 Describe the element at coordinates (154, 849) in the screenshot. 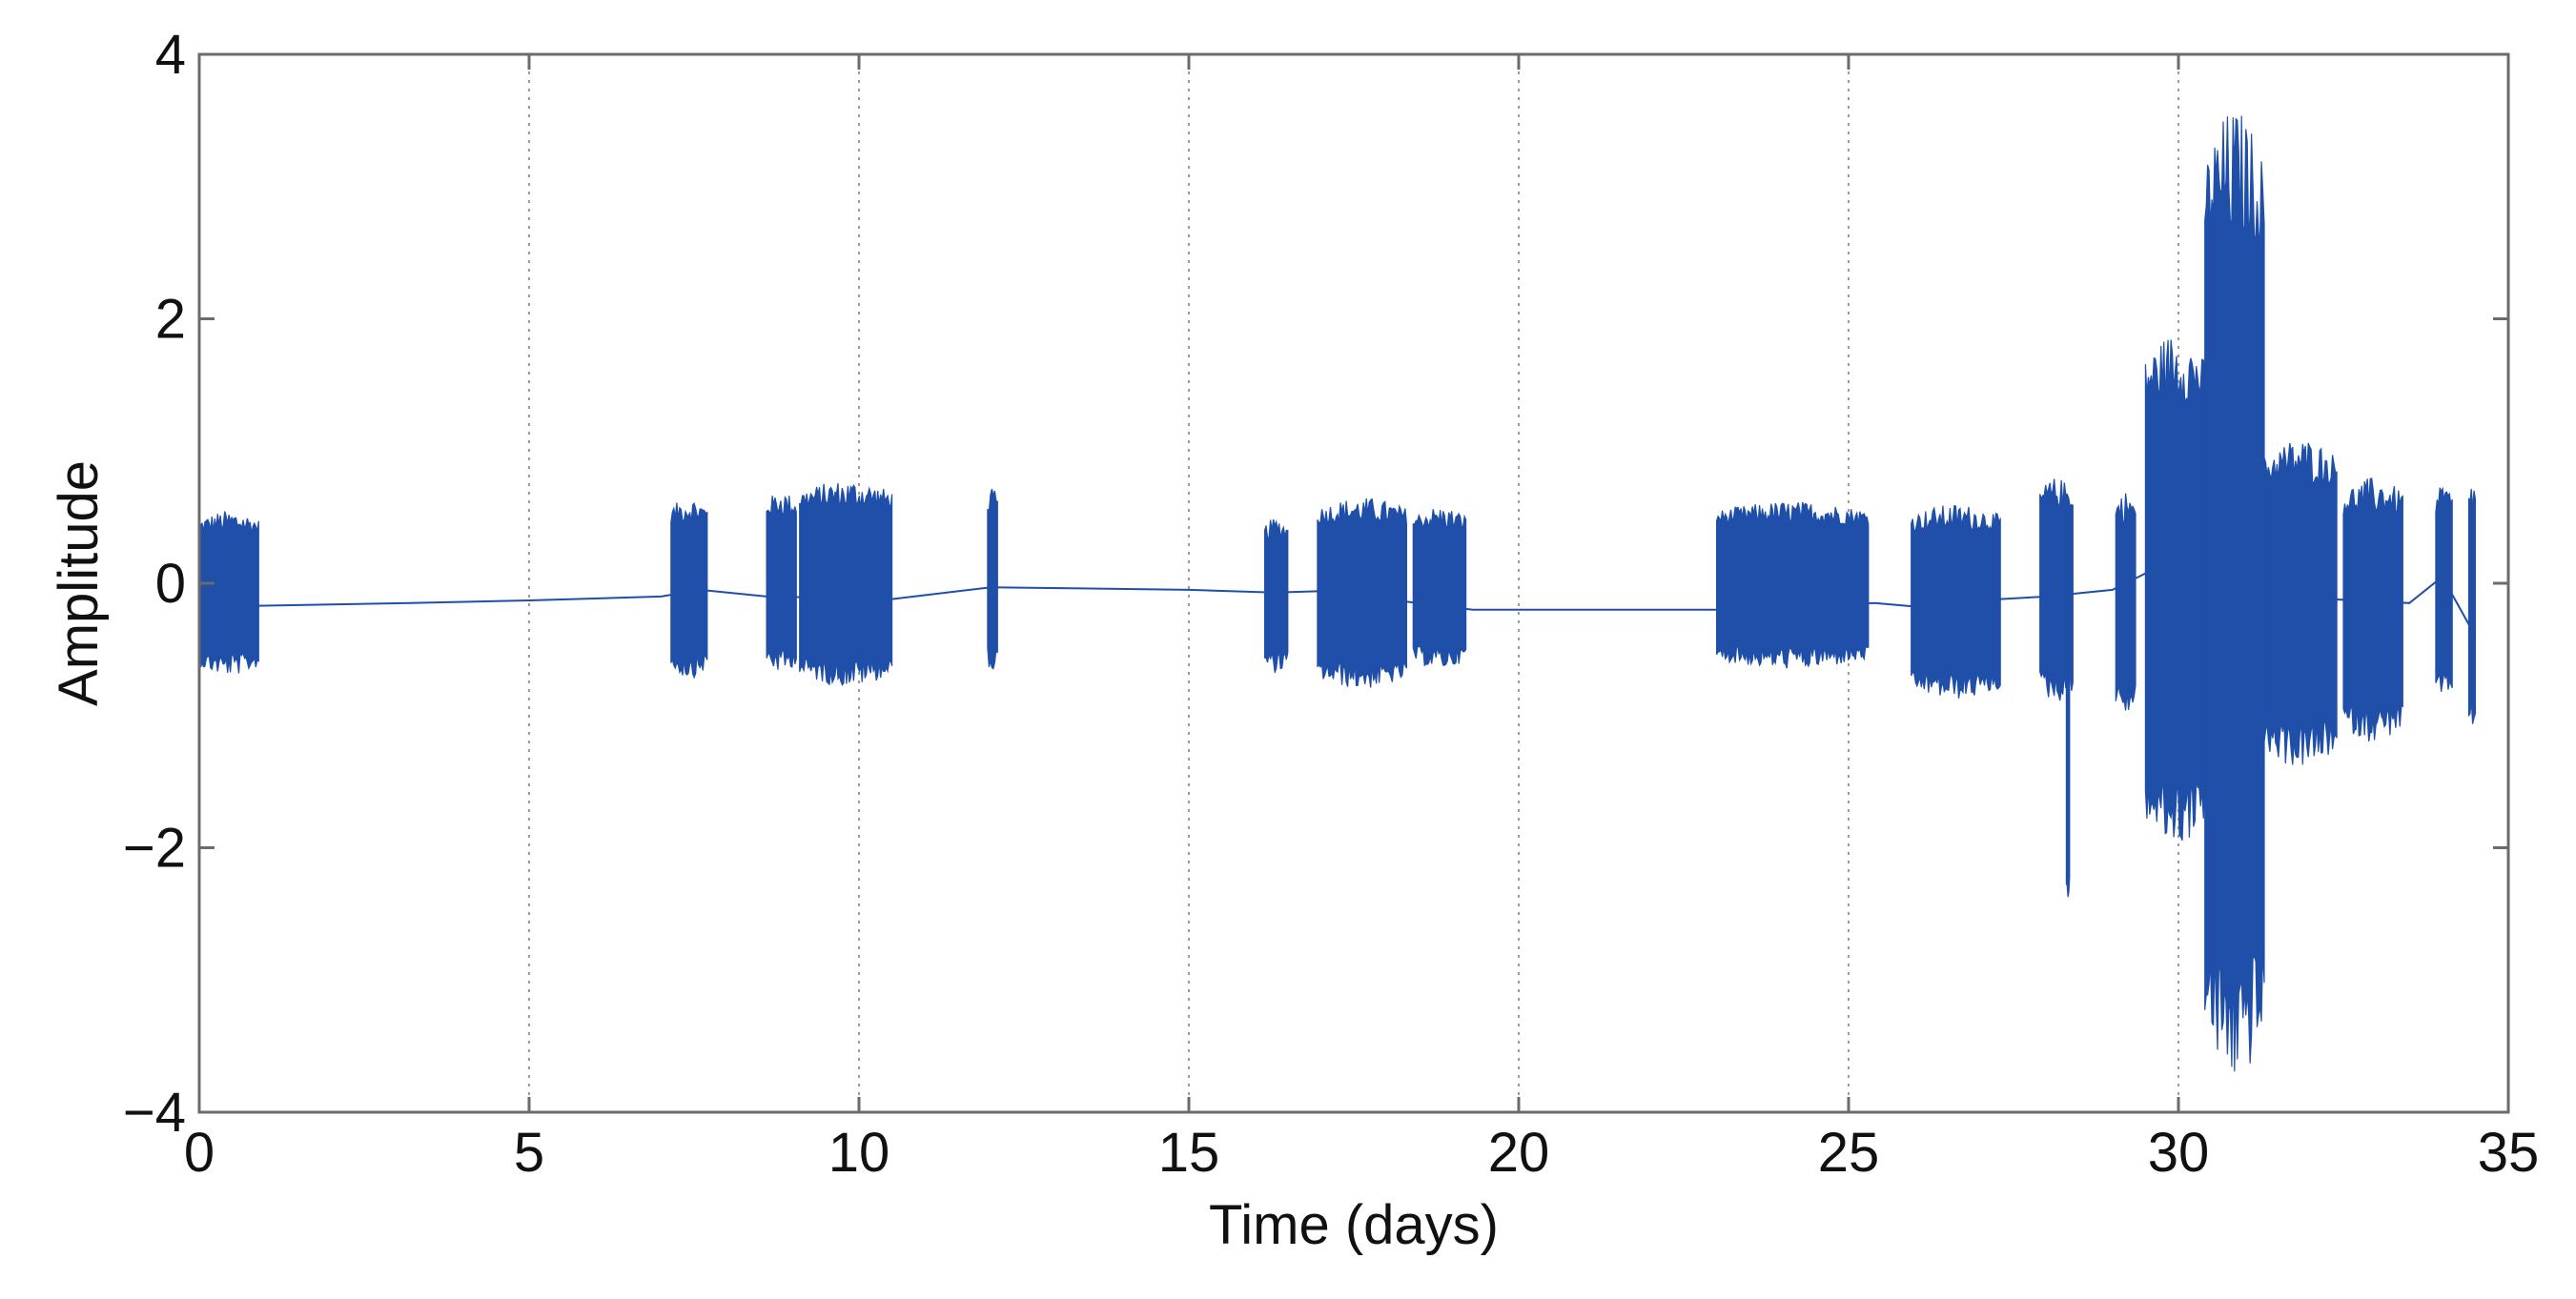

I see `y-tick-label: −2` at that location.